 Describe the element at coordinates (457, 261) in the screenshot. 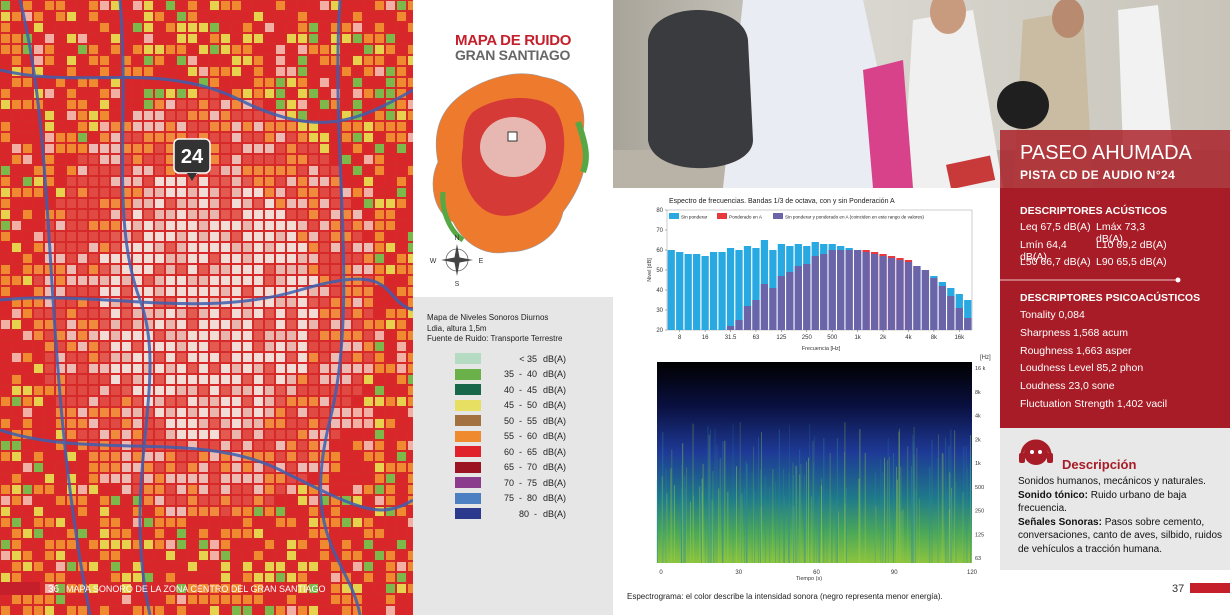

I see `compass: N S E W` at that location.